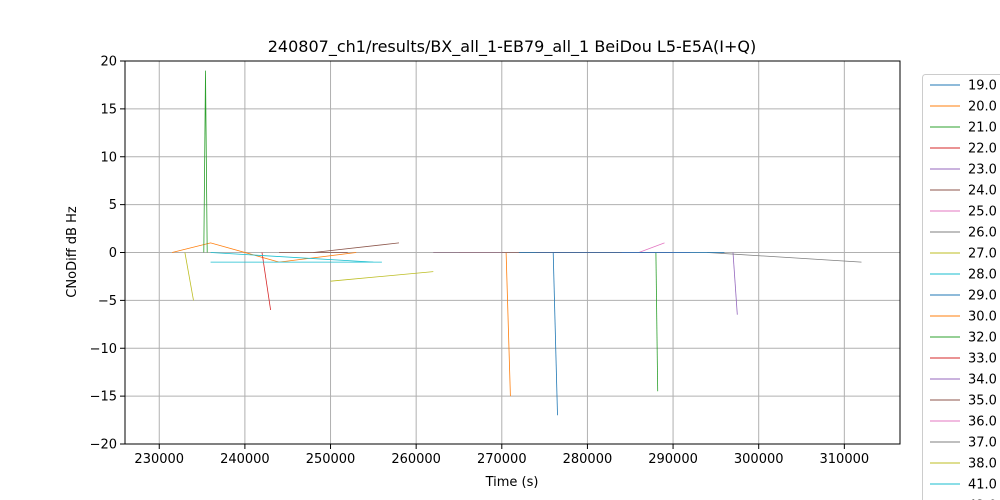  I want to click on legend-label: 21.0, so click(982, 128).